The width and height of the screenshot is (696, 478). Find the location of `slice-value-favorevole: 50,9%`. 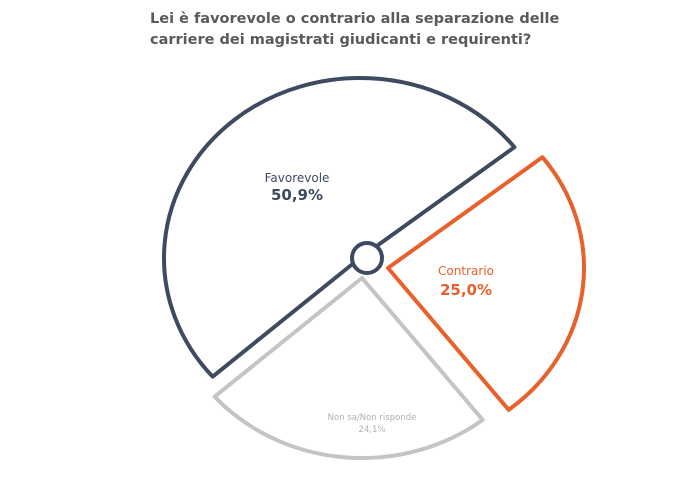

slice-value-favorevole: 50,9% is located at coordinates (297, 195).